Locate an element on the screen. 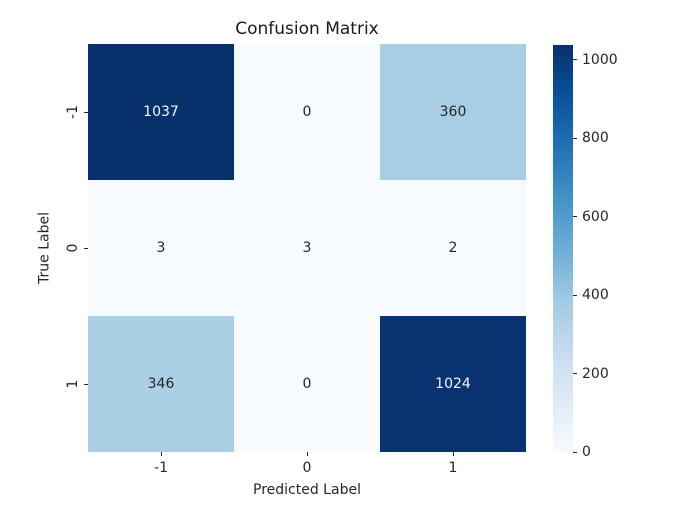 The width and height of the screenshot is (682, 530). colorbar-tick-label: 0 is located at coordinates (586, 452).